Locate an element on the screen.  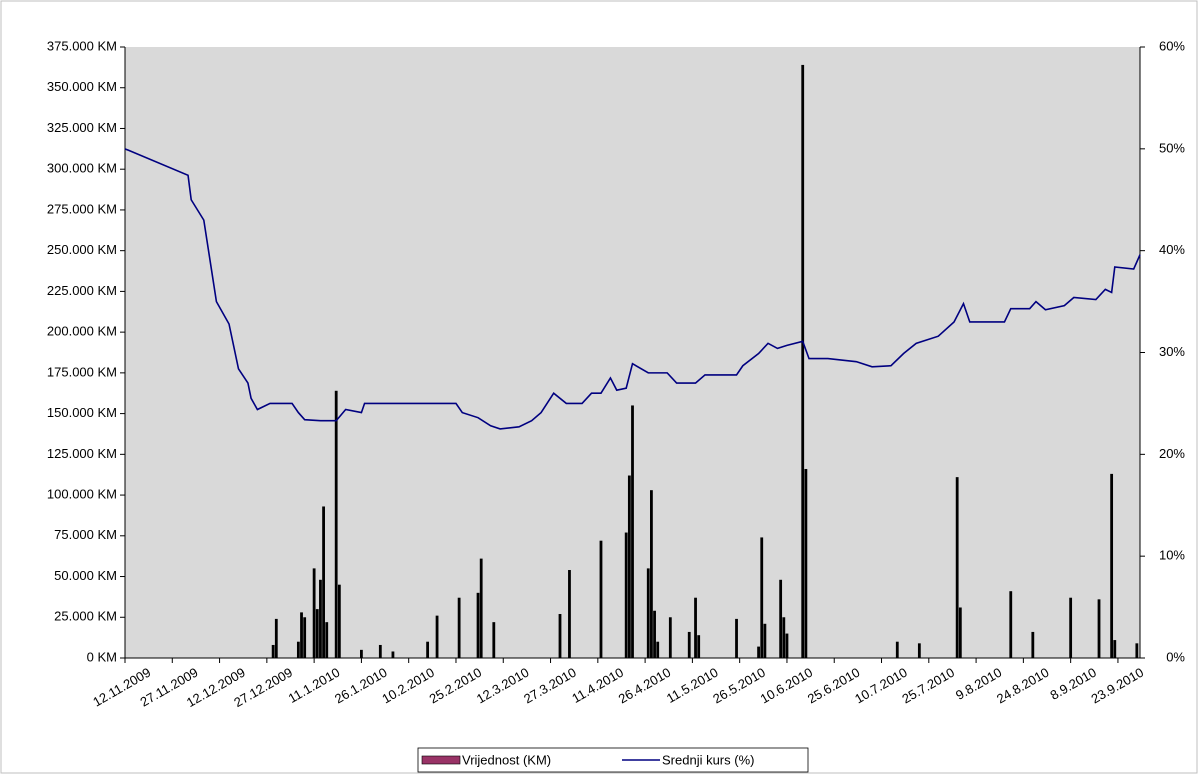
y2-tick-label: 20% is located at coordinates (1172, 453).